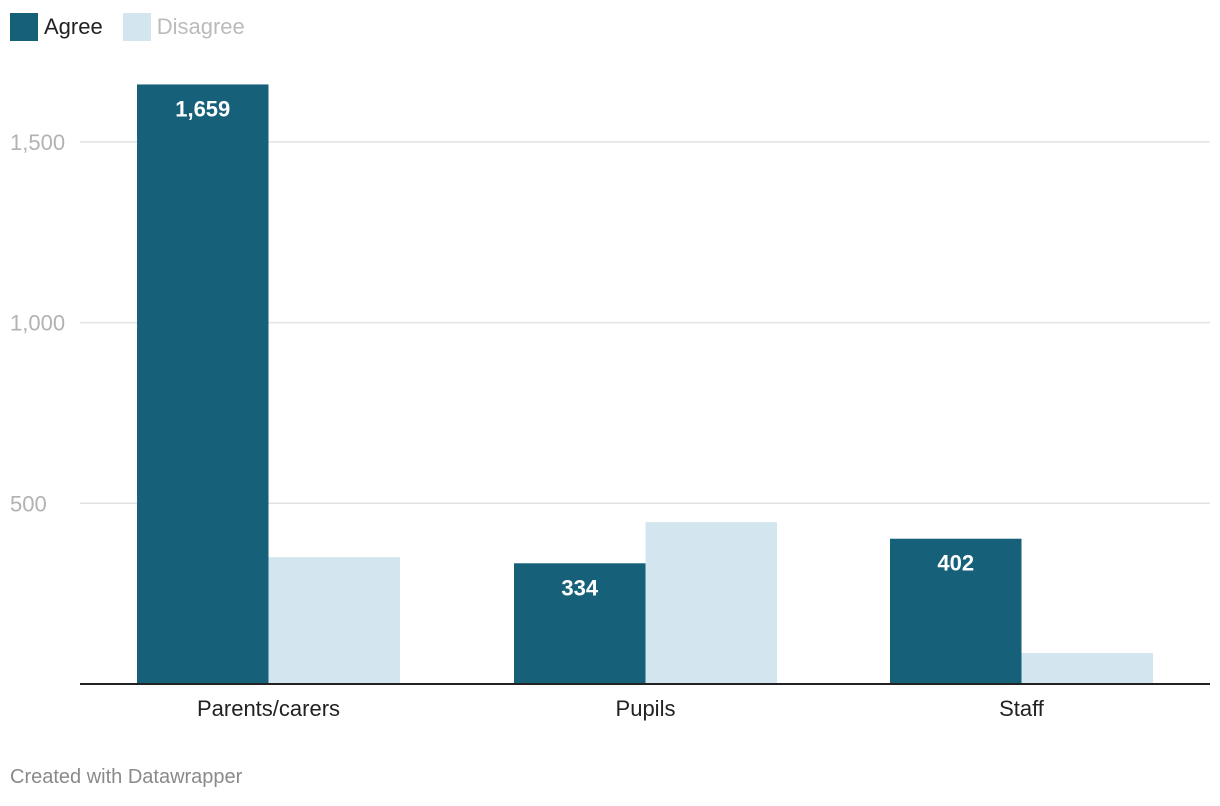 This screenshot has height=806, width=1220. What do you see at coordinates (711, 603) in the screenshot?
I see `bar-disagree-pupils` at bounding box center [711, 603].